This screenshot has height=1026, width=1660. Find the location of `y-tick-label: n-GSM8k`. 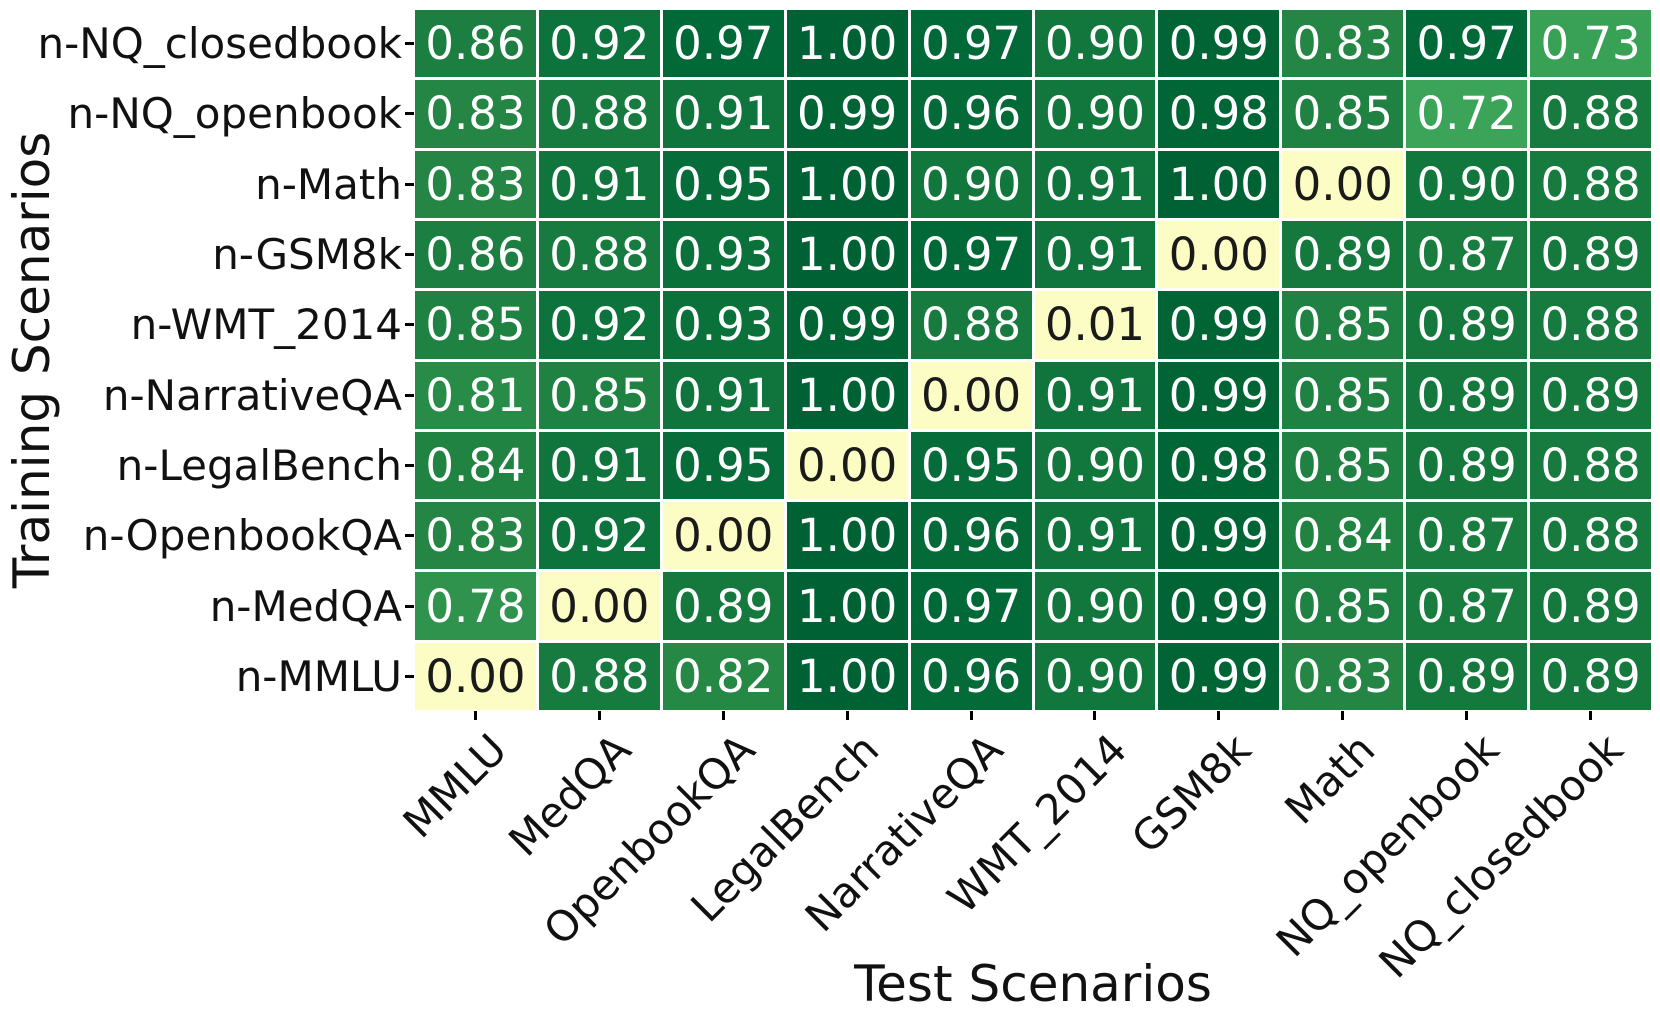

y-tick-label: n-GSM8k is located at coordinates (307, 255).